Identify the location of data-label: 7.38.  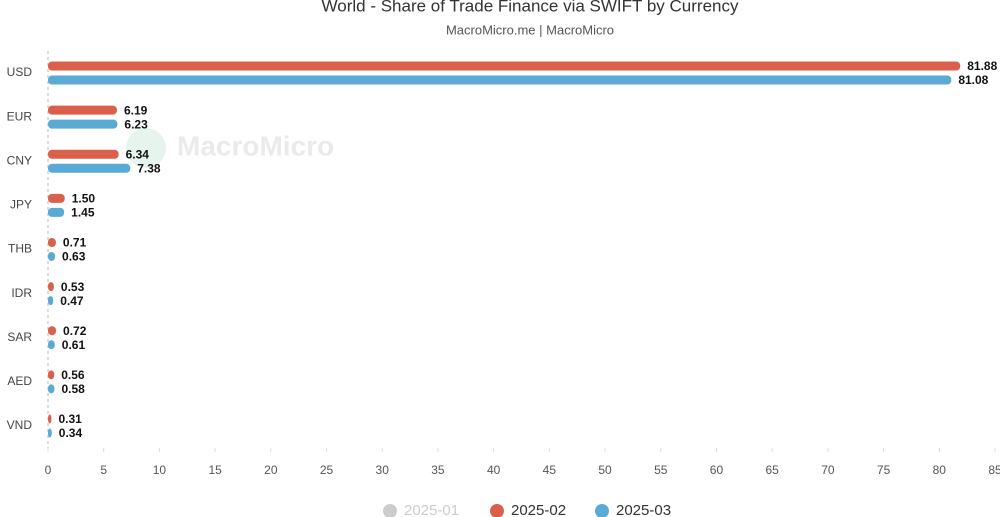
(149, 168).